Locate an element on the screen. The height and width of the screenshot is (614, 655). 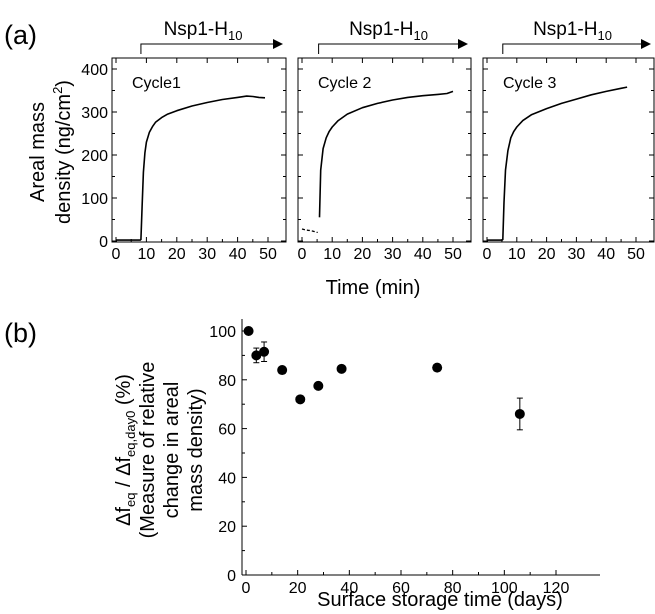
panel-b-ylabel-line4: mass density) is located at coordinates (196, 449).